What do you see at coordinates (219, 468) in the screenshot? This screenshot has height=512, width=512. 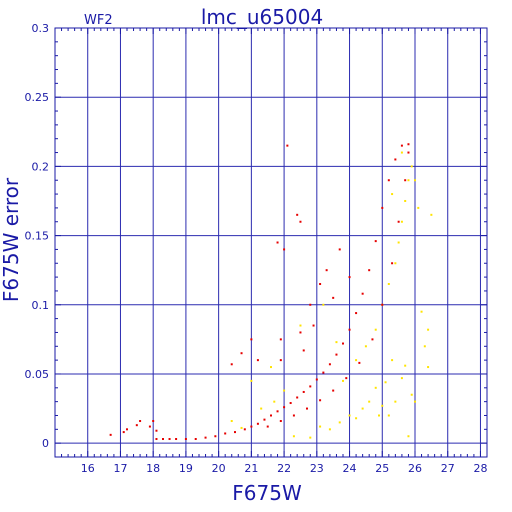 I see `x-tick-label: 20` at bounding box center [219, 468].